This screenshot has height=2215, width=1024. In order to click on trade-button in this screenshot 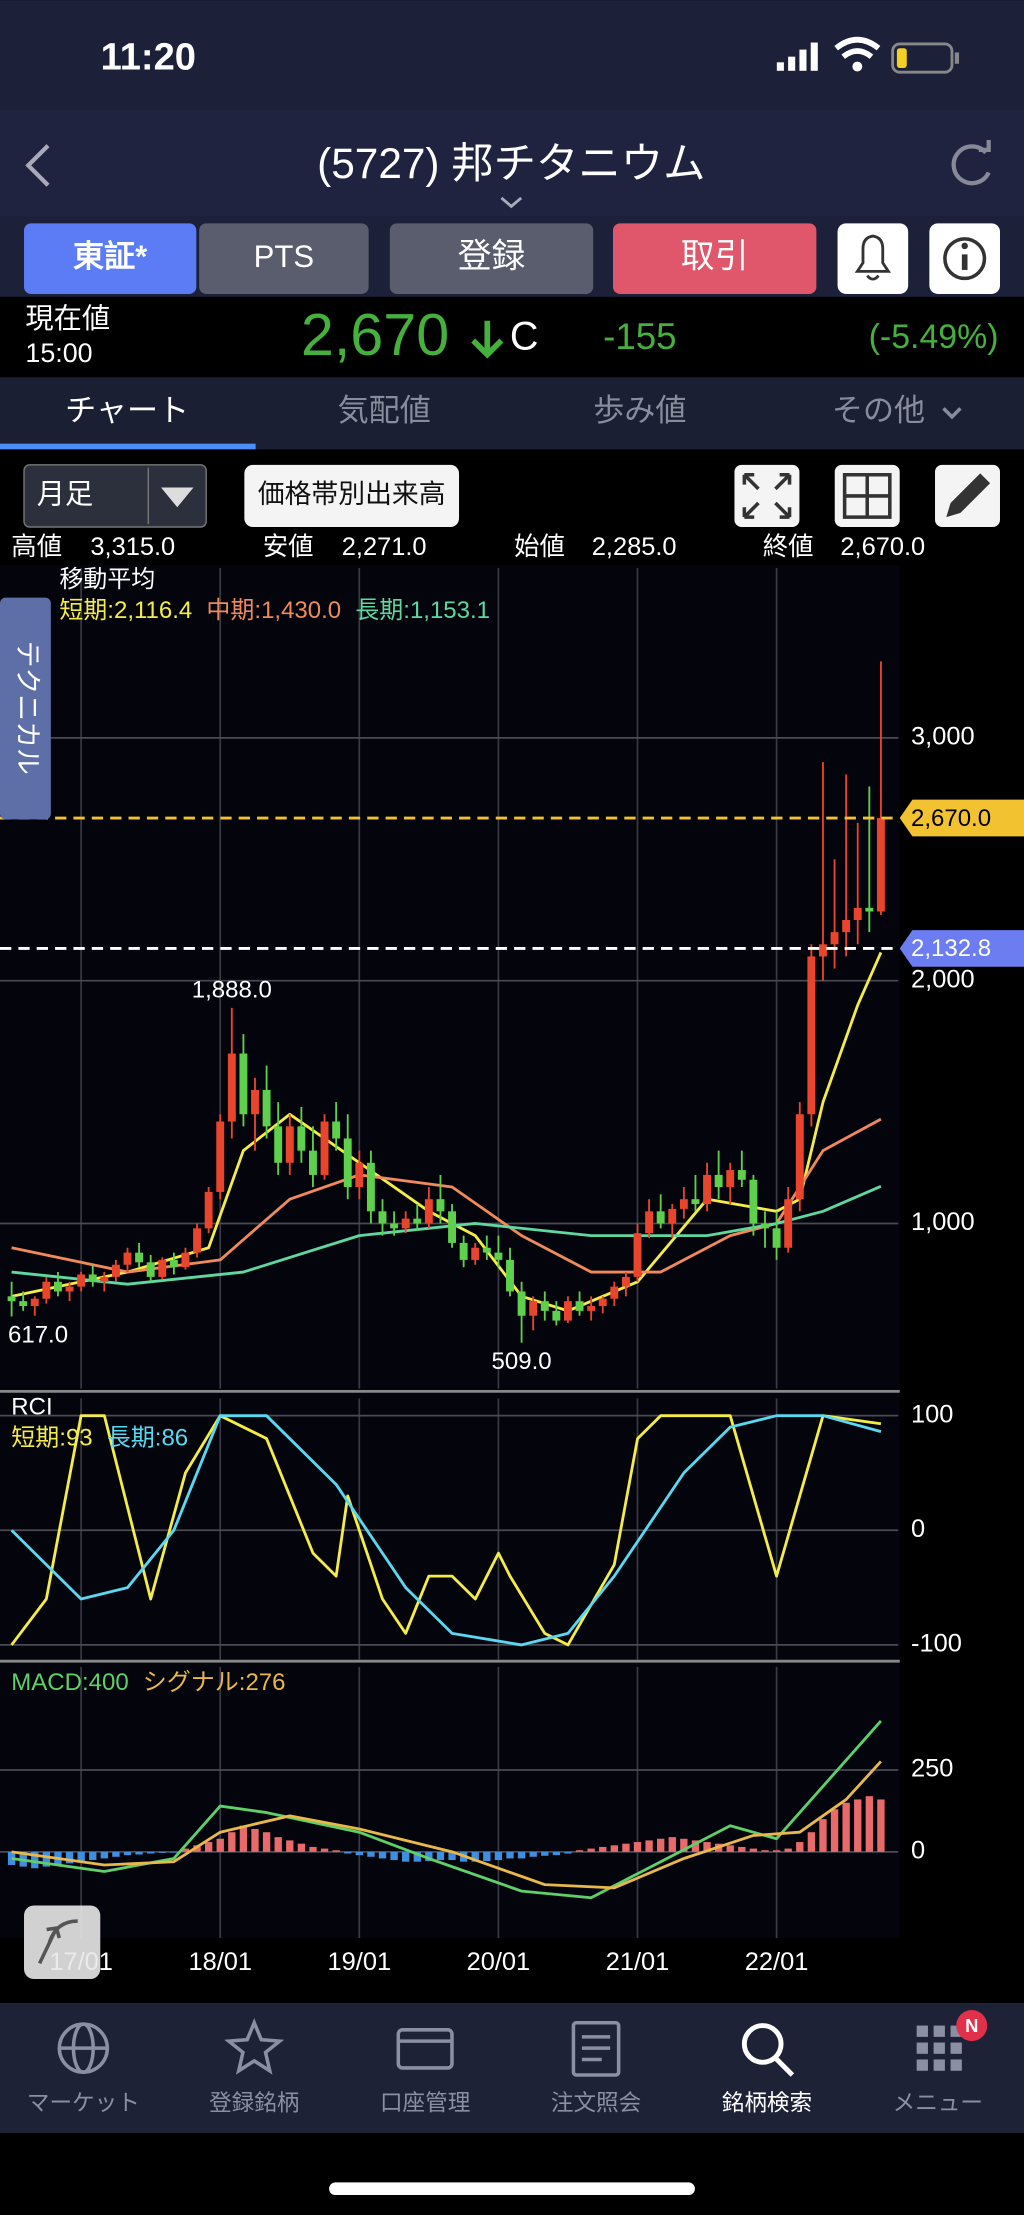, I will do `click(714, 258)`.